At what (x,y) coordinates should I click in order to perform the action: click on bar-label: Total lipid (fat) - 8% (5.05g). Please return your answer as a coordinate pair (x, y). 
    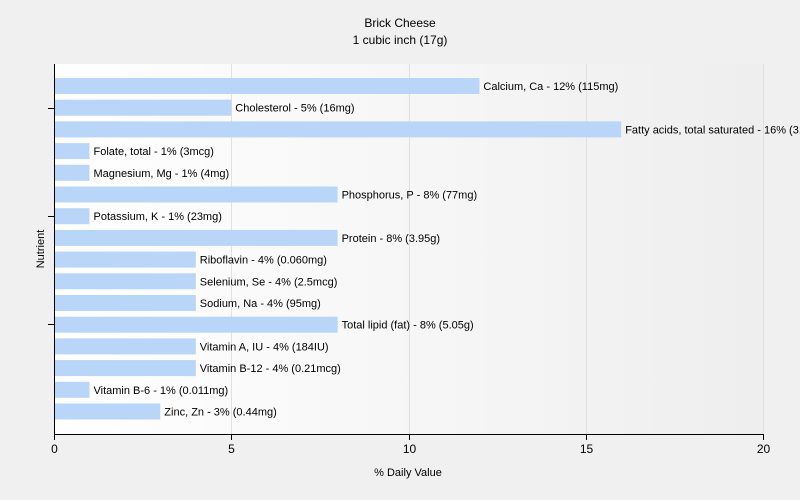
    Looking at the image, I should click on (408, 326).